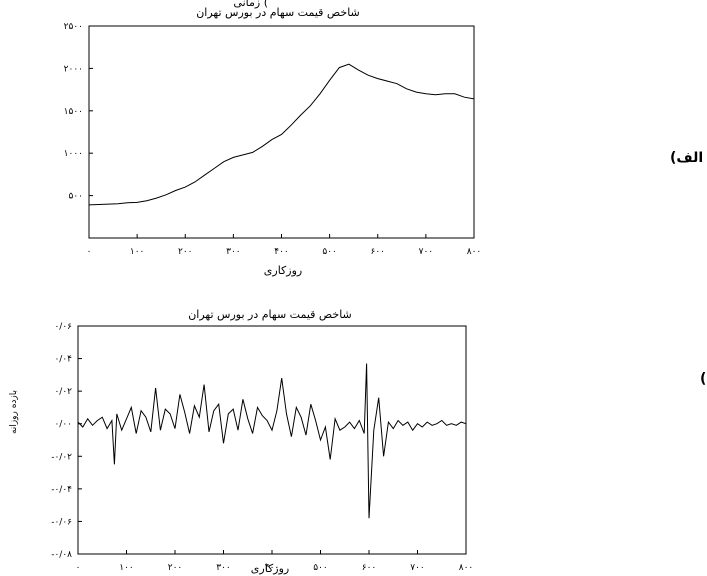  I want to click on chart-a-y-ticks: ۵۰۰ ۱۰۰۰ ۱۵۰۰ ۲۰۰۰ ۲۵۰۰, so click(78, 112).